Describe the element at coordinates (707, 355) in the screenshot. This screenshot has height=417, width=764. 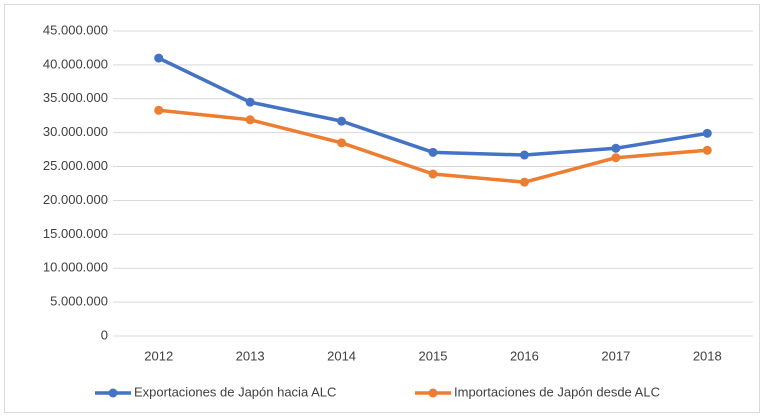
I see `x-tick-label: 2018` at that location.